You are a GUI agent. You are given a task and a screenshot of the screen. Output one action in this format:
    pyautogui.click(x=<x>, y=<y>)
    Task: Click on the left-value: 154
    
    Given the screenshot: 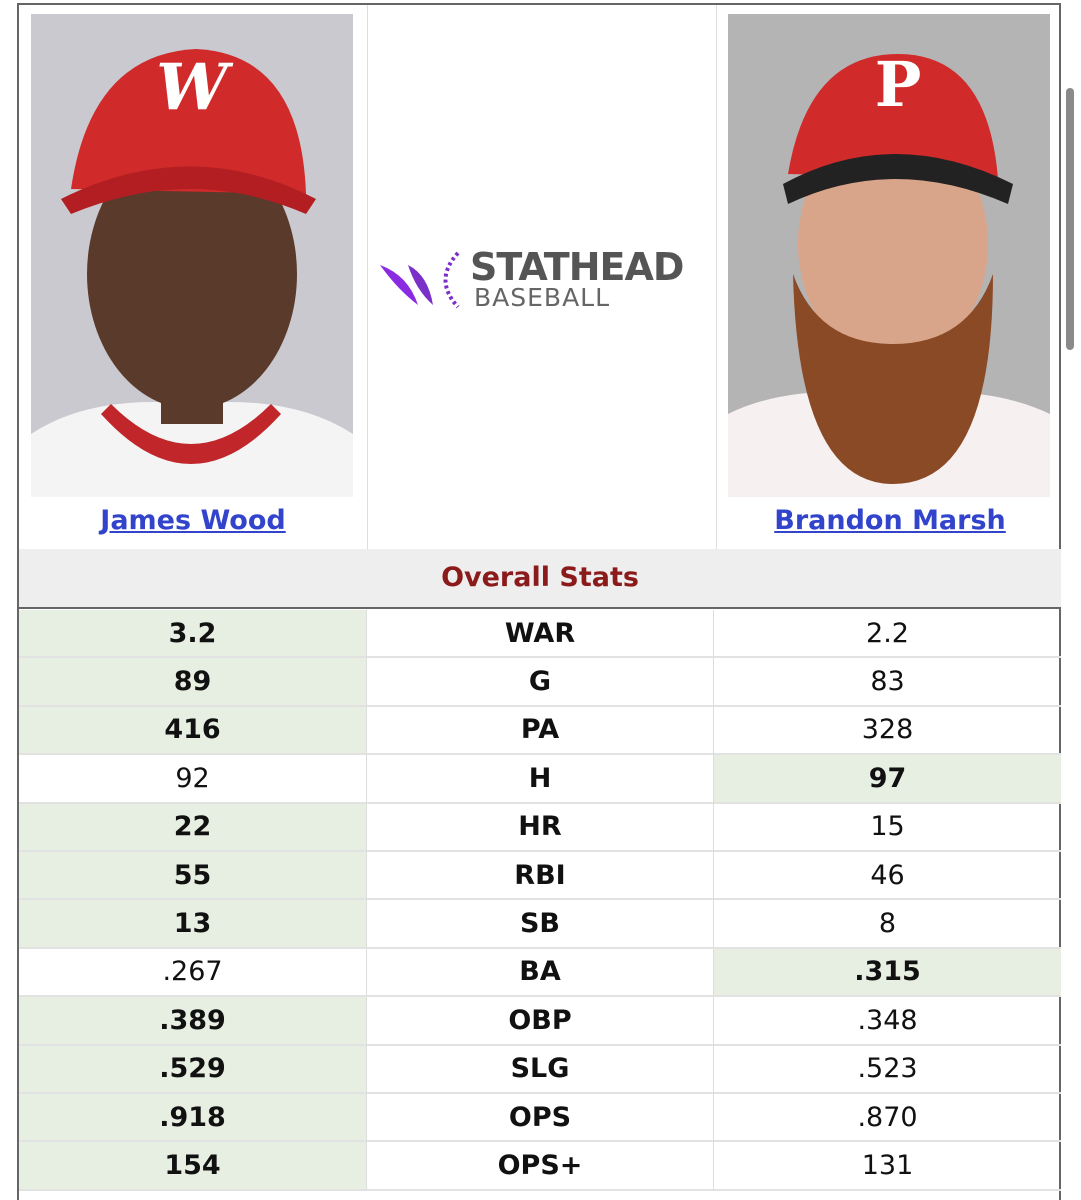 What is the action you would take?
    pyautogui.click(x=192, y=1166)
    